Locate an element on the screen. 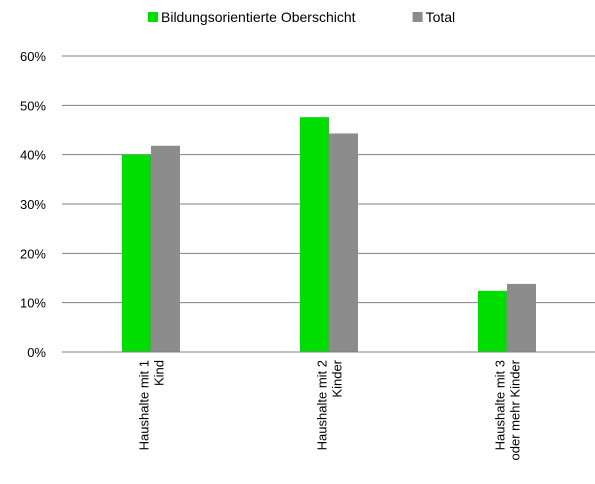  category-label-line: Haushalte mit 3 is located at coordinates (500, 405).